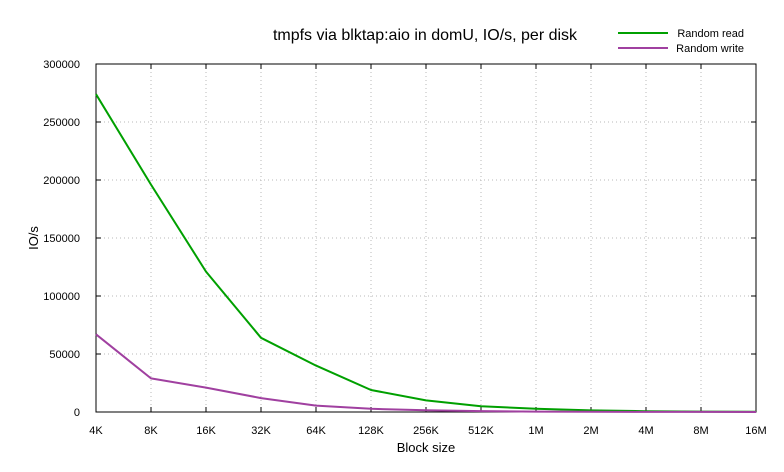  I want to click on x-tick-label: 16K, so click(206, 431).